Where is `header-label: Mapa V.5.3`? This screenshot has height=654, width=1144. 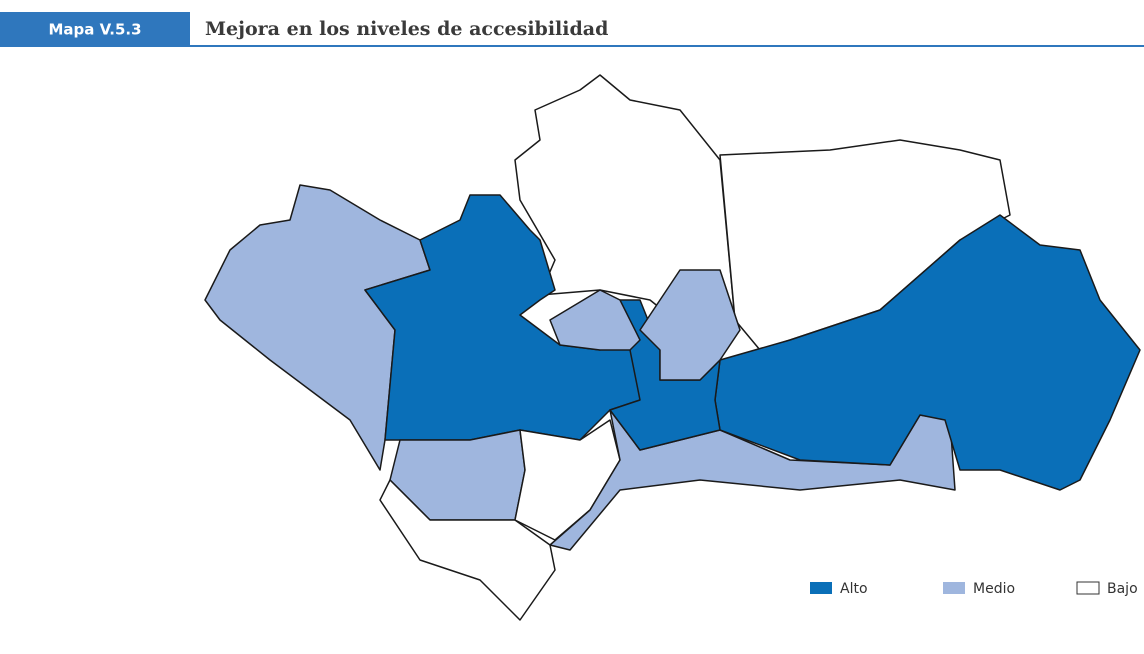
header-label: Mapa V.5.3 is located at coordinates (94, 30).